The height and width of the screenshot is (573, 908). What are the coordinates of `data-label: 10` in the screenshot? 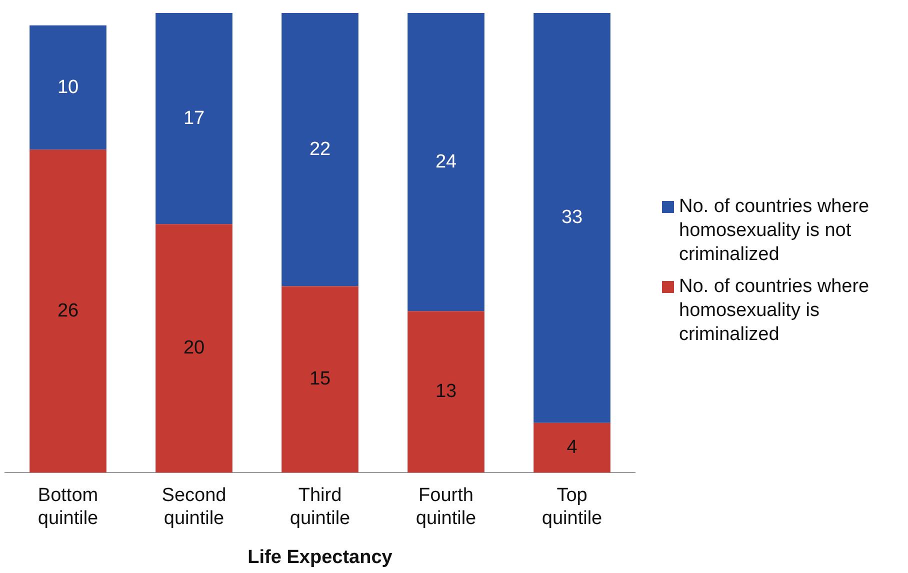 It's located at (68, 87).